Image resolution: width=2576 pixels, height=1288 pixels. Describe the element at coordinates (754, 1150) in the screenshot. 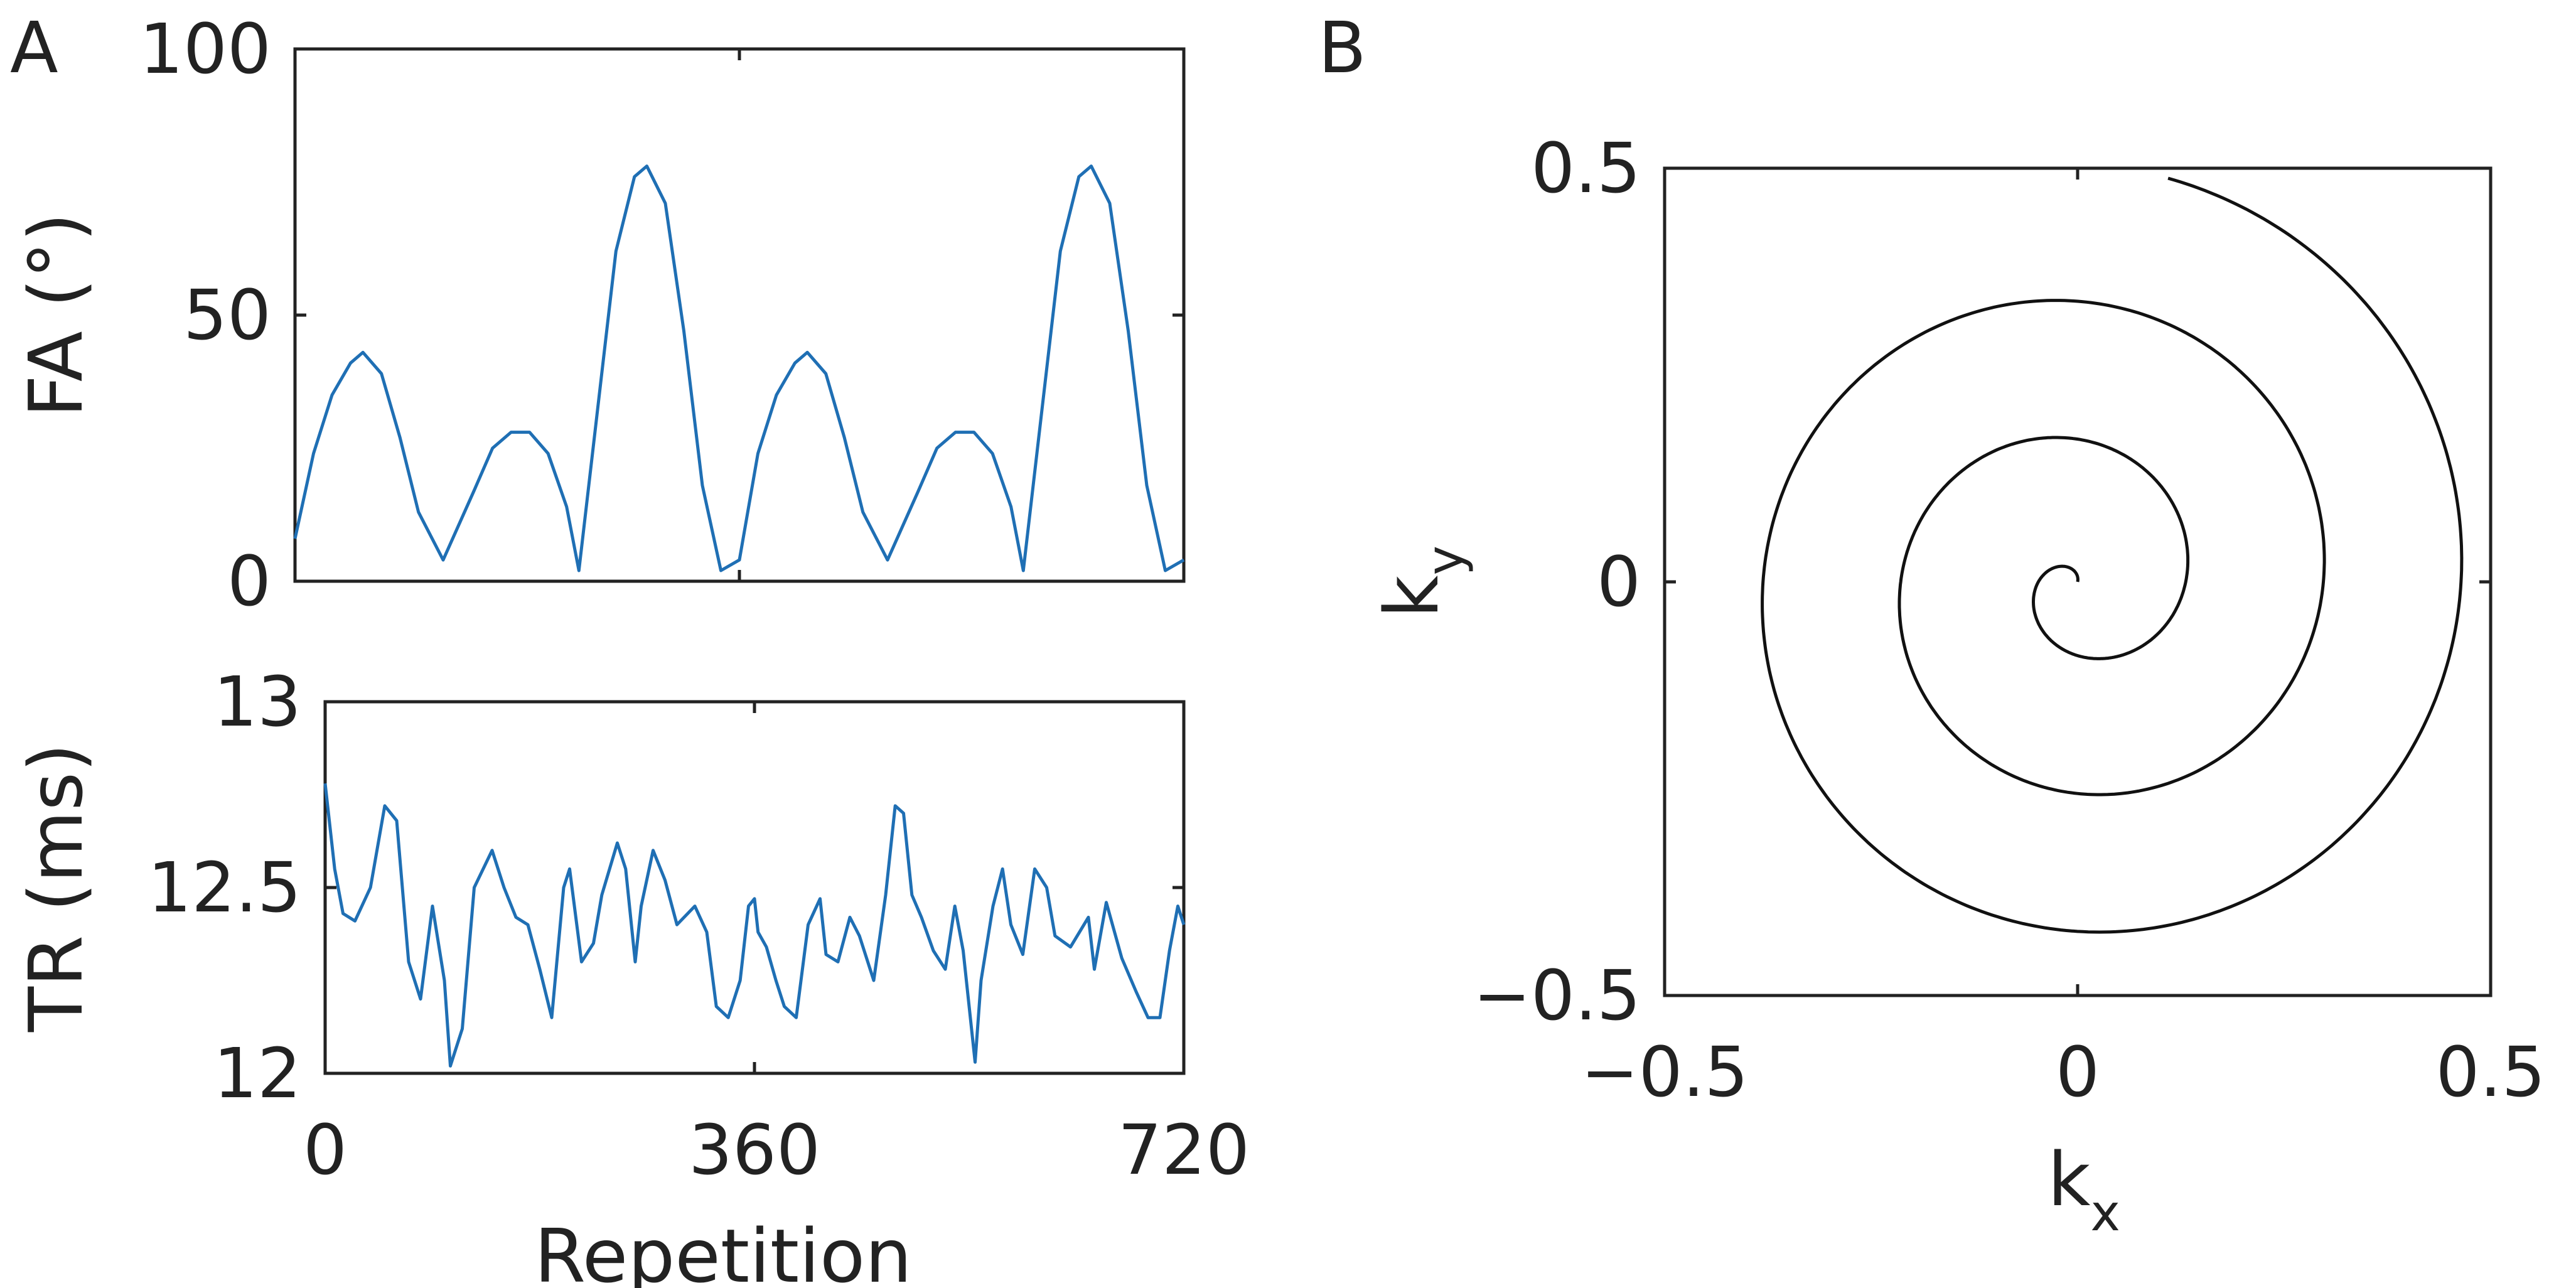

I see `tr-xtick-label: 360` at that location.